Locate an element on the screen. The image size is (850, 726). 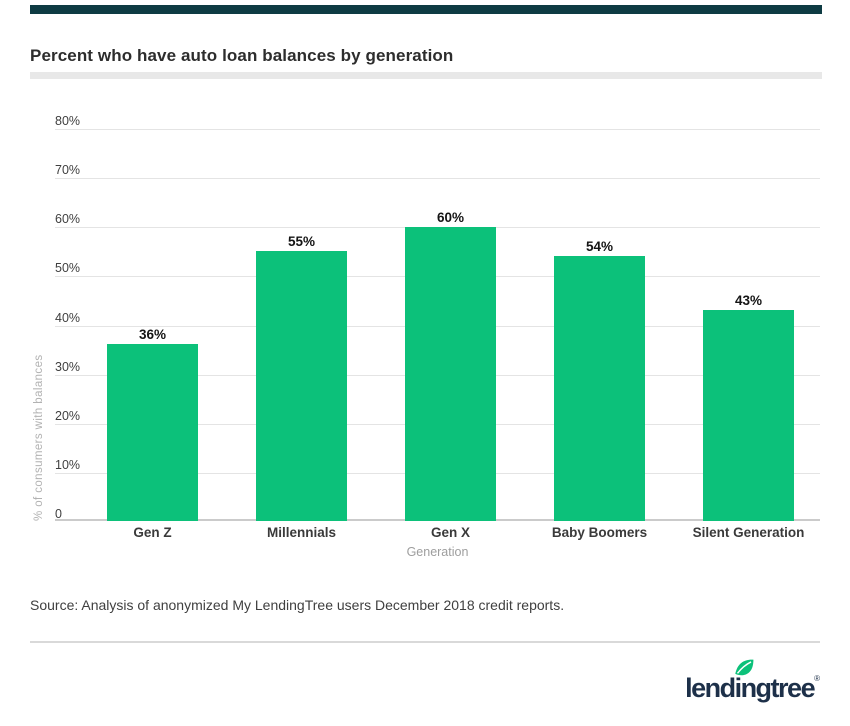
logo-wordmark: lendingtree® is located at coordinates (752, 688).